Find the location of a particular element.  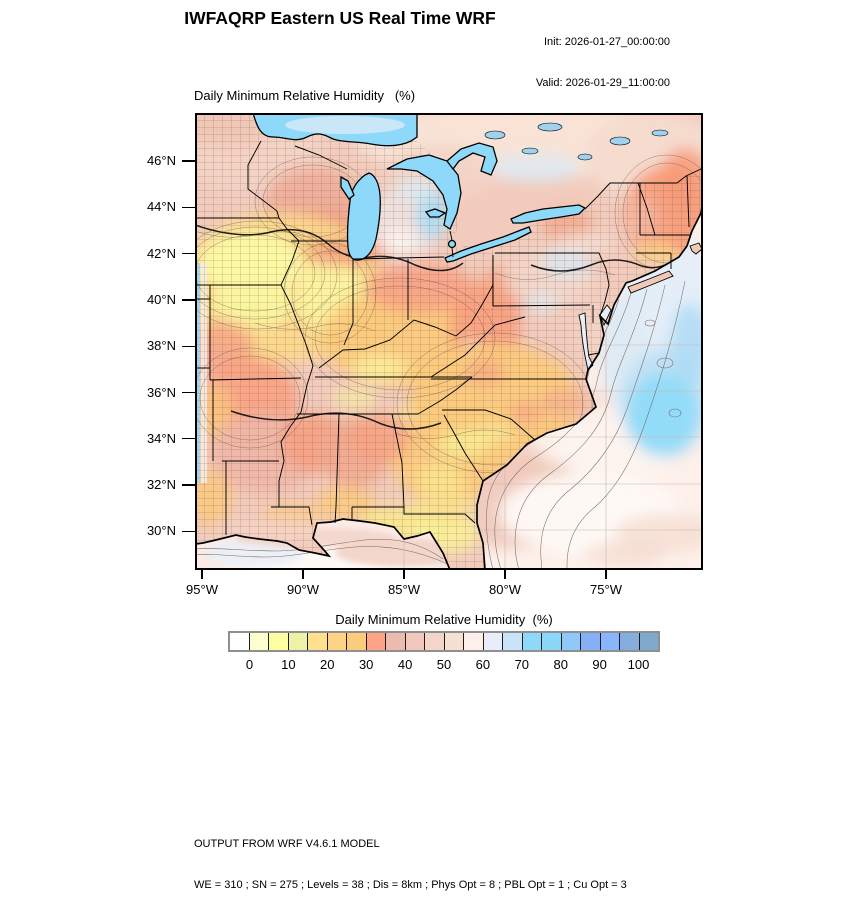

gulf-coastline is located at coordinates (322, 544).